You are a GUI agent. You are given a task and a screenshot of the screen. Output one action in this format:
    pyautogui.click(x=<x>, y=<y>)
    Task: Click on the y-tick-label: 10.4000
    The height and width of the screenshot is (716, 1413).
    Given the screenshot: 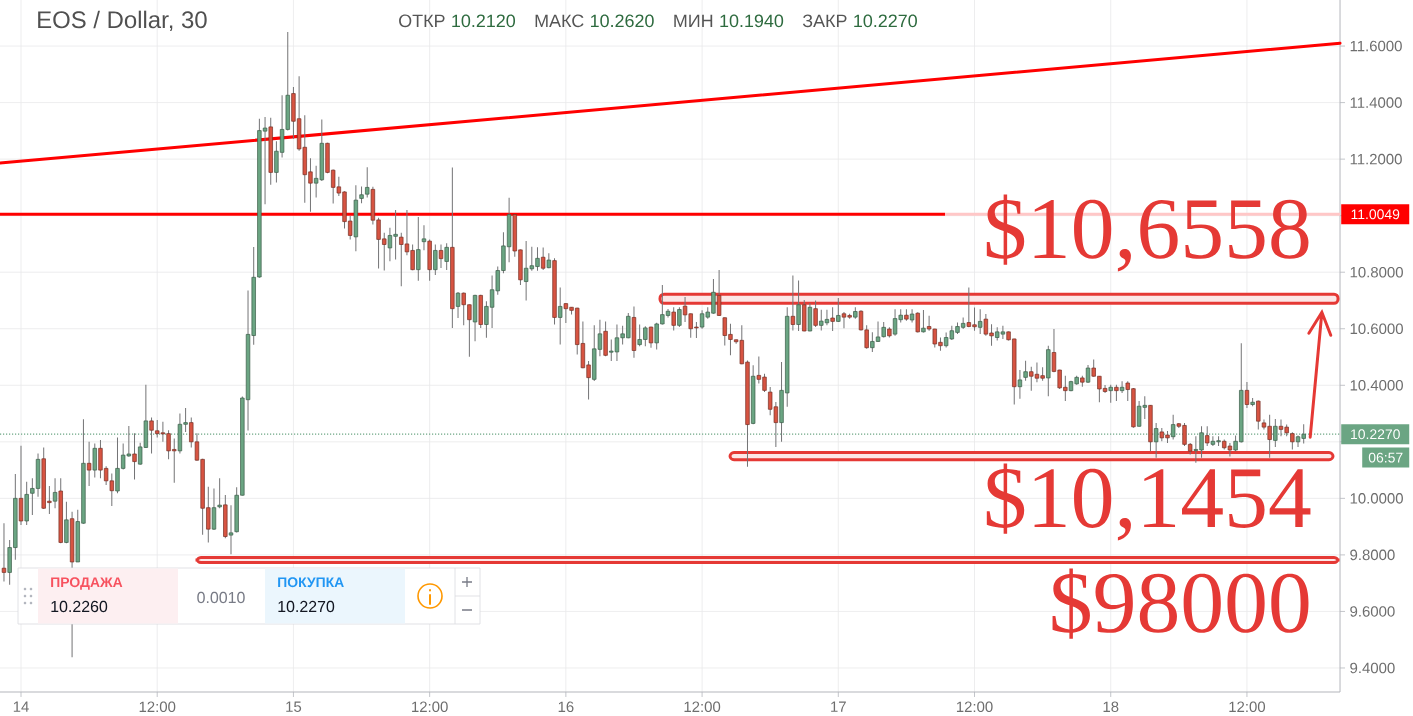 What is the action you would take?
    pyautogui.click(x=1376, y=385)
    